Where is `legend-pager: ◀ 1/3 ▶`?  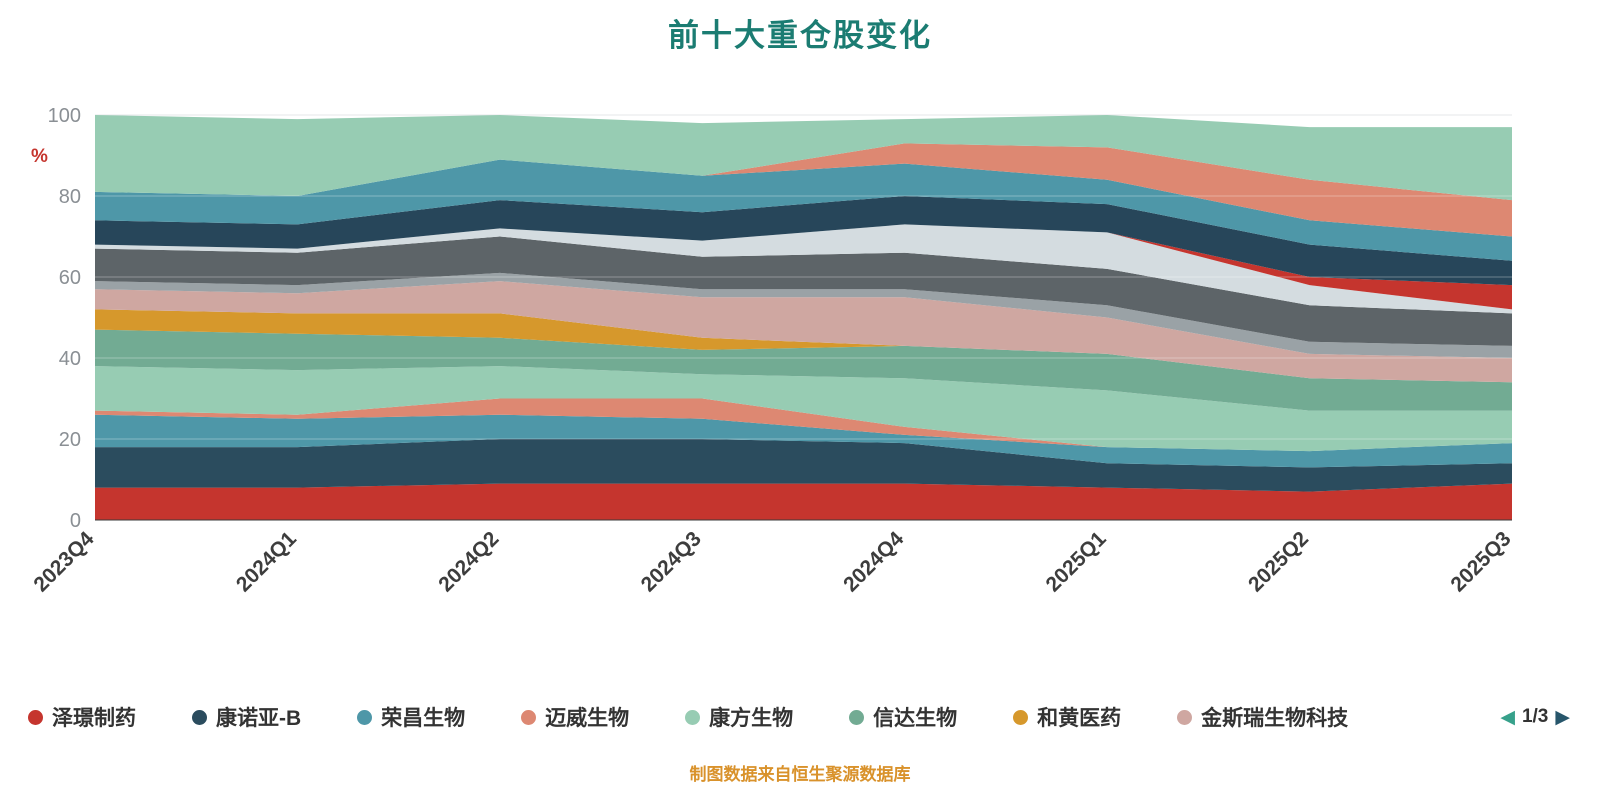 legend-pager: ◀ 1/3 ▶ is located at coordinates (1535, 717).